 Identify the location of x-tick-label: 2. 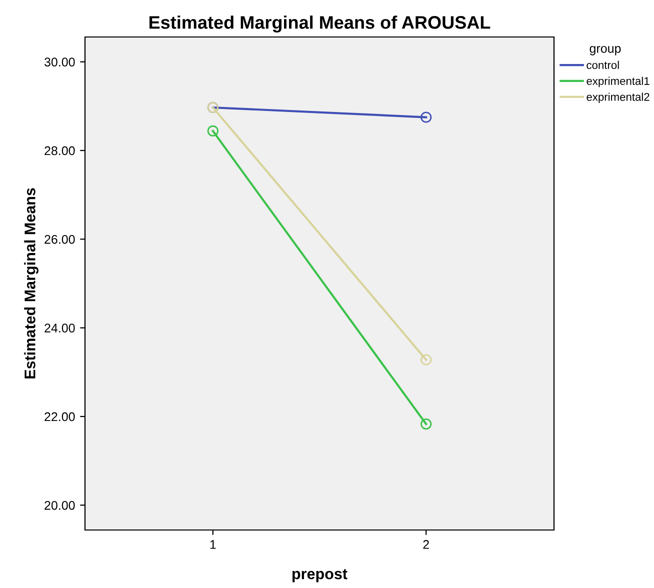
(426, 544).